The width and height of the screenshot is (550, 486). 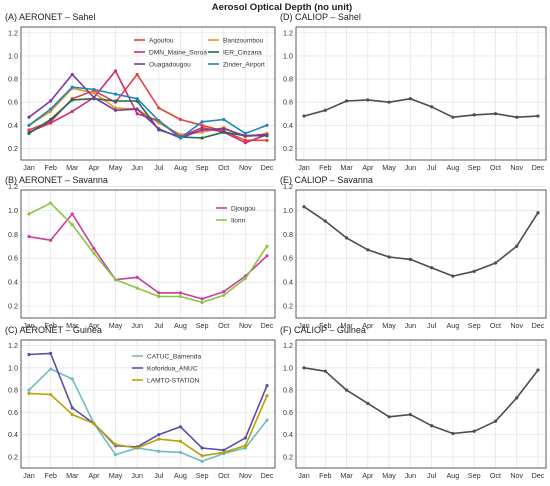 I want to click on x-tick-label: Oct, so click(x=495, y=325).